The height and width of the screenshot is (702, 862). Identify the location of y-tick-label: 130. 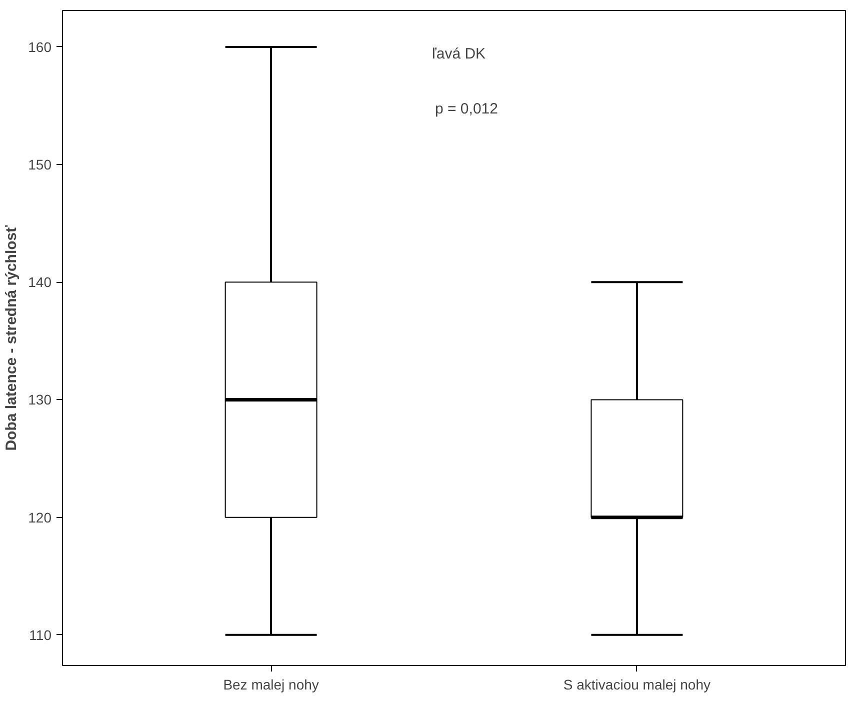
(40, 400).